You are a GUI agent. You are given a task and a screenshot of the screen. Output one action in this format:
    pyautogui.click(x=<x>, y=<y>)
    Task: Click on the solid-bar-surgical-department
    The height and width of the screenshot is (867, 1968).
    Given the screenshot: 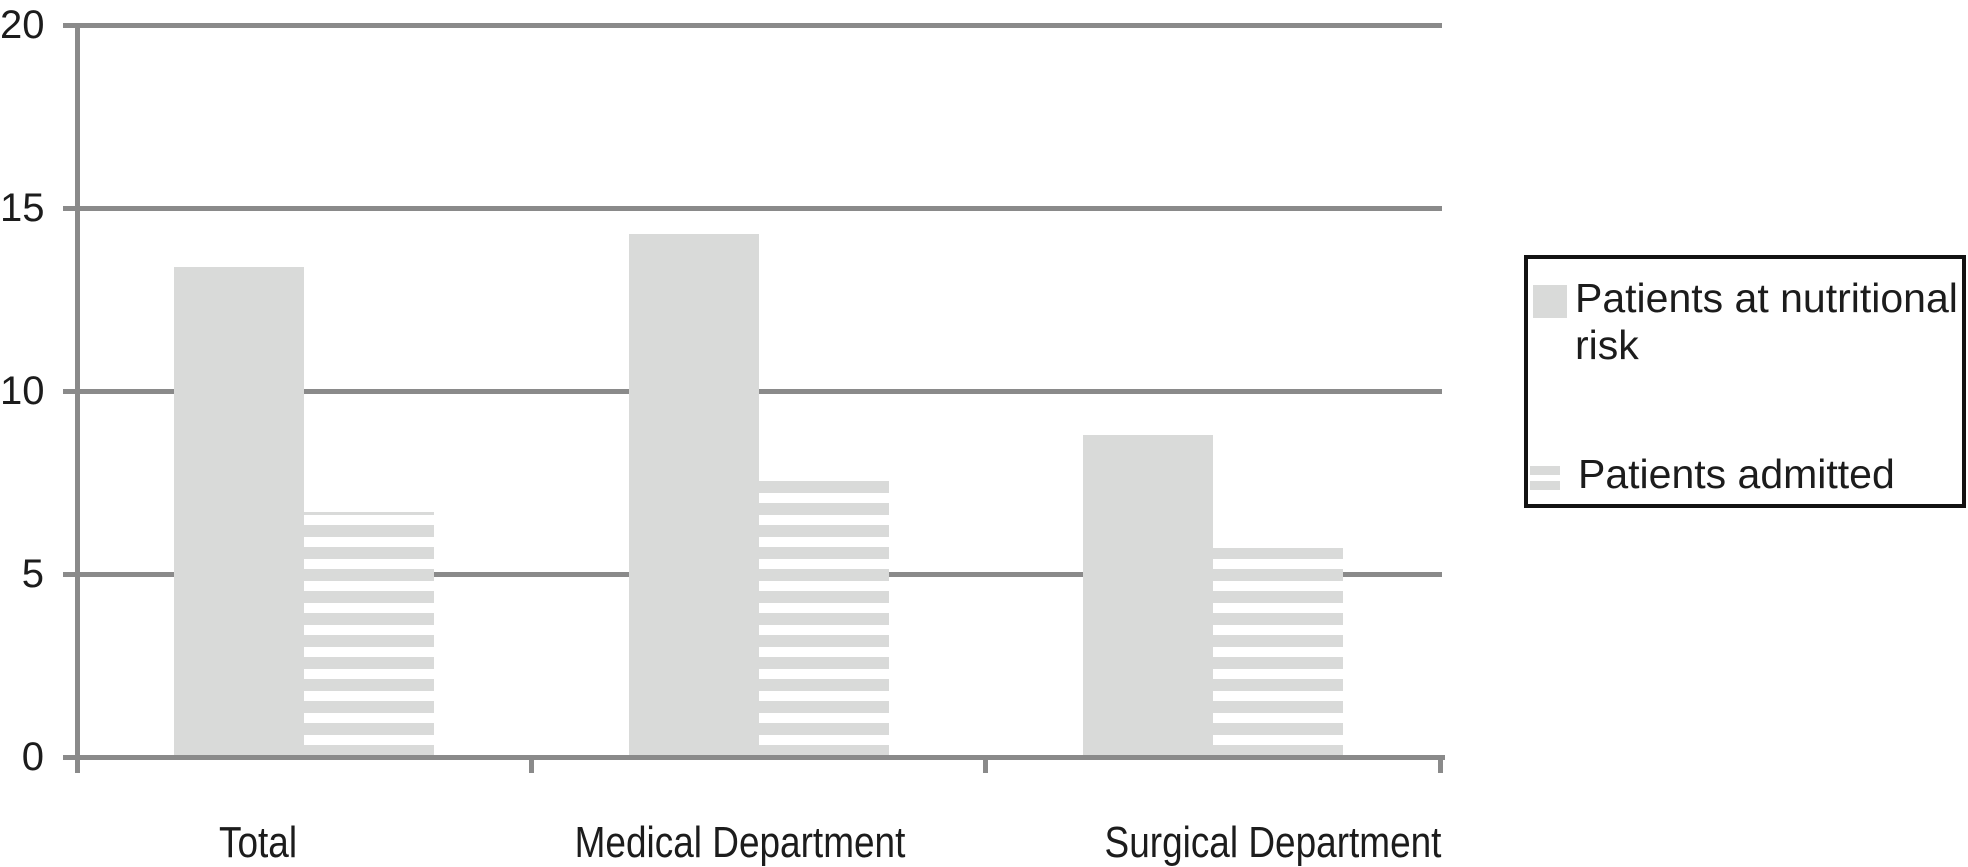 What is the action you would take?
    pyautogui.click(x=1147, y=595)
    